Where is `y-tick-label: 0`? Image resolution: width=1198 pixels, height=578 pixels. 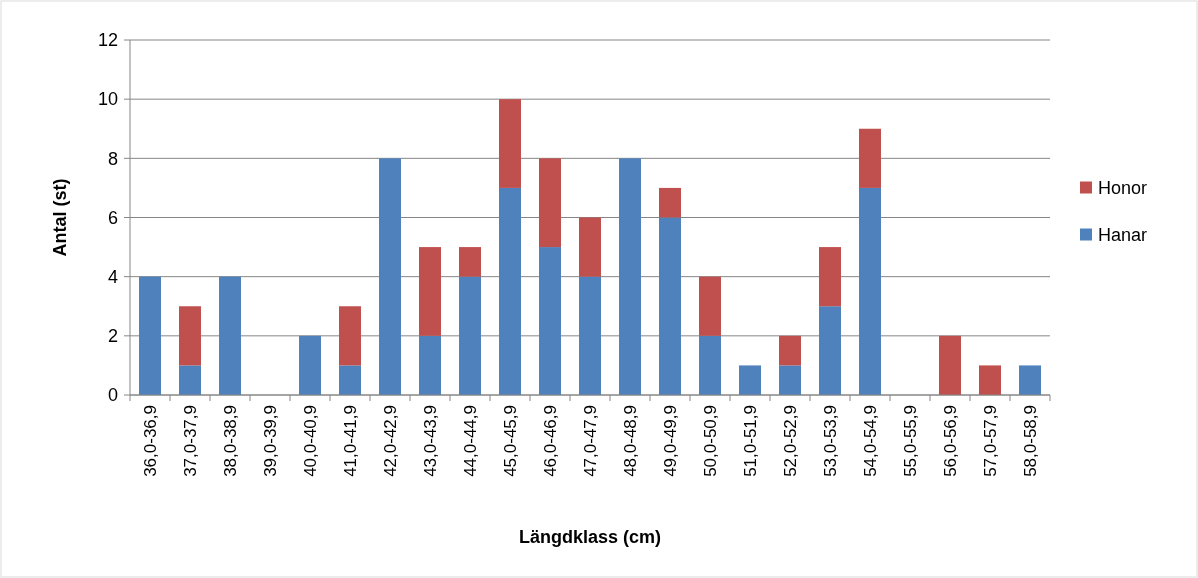 y-tick-label: 0 is located at coordinates (112, 395).